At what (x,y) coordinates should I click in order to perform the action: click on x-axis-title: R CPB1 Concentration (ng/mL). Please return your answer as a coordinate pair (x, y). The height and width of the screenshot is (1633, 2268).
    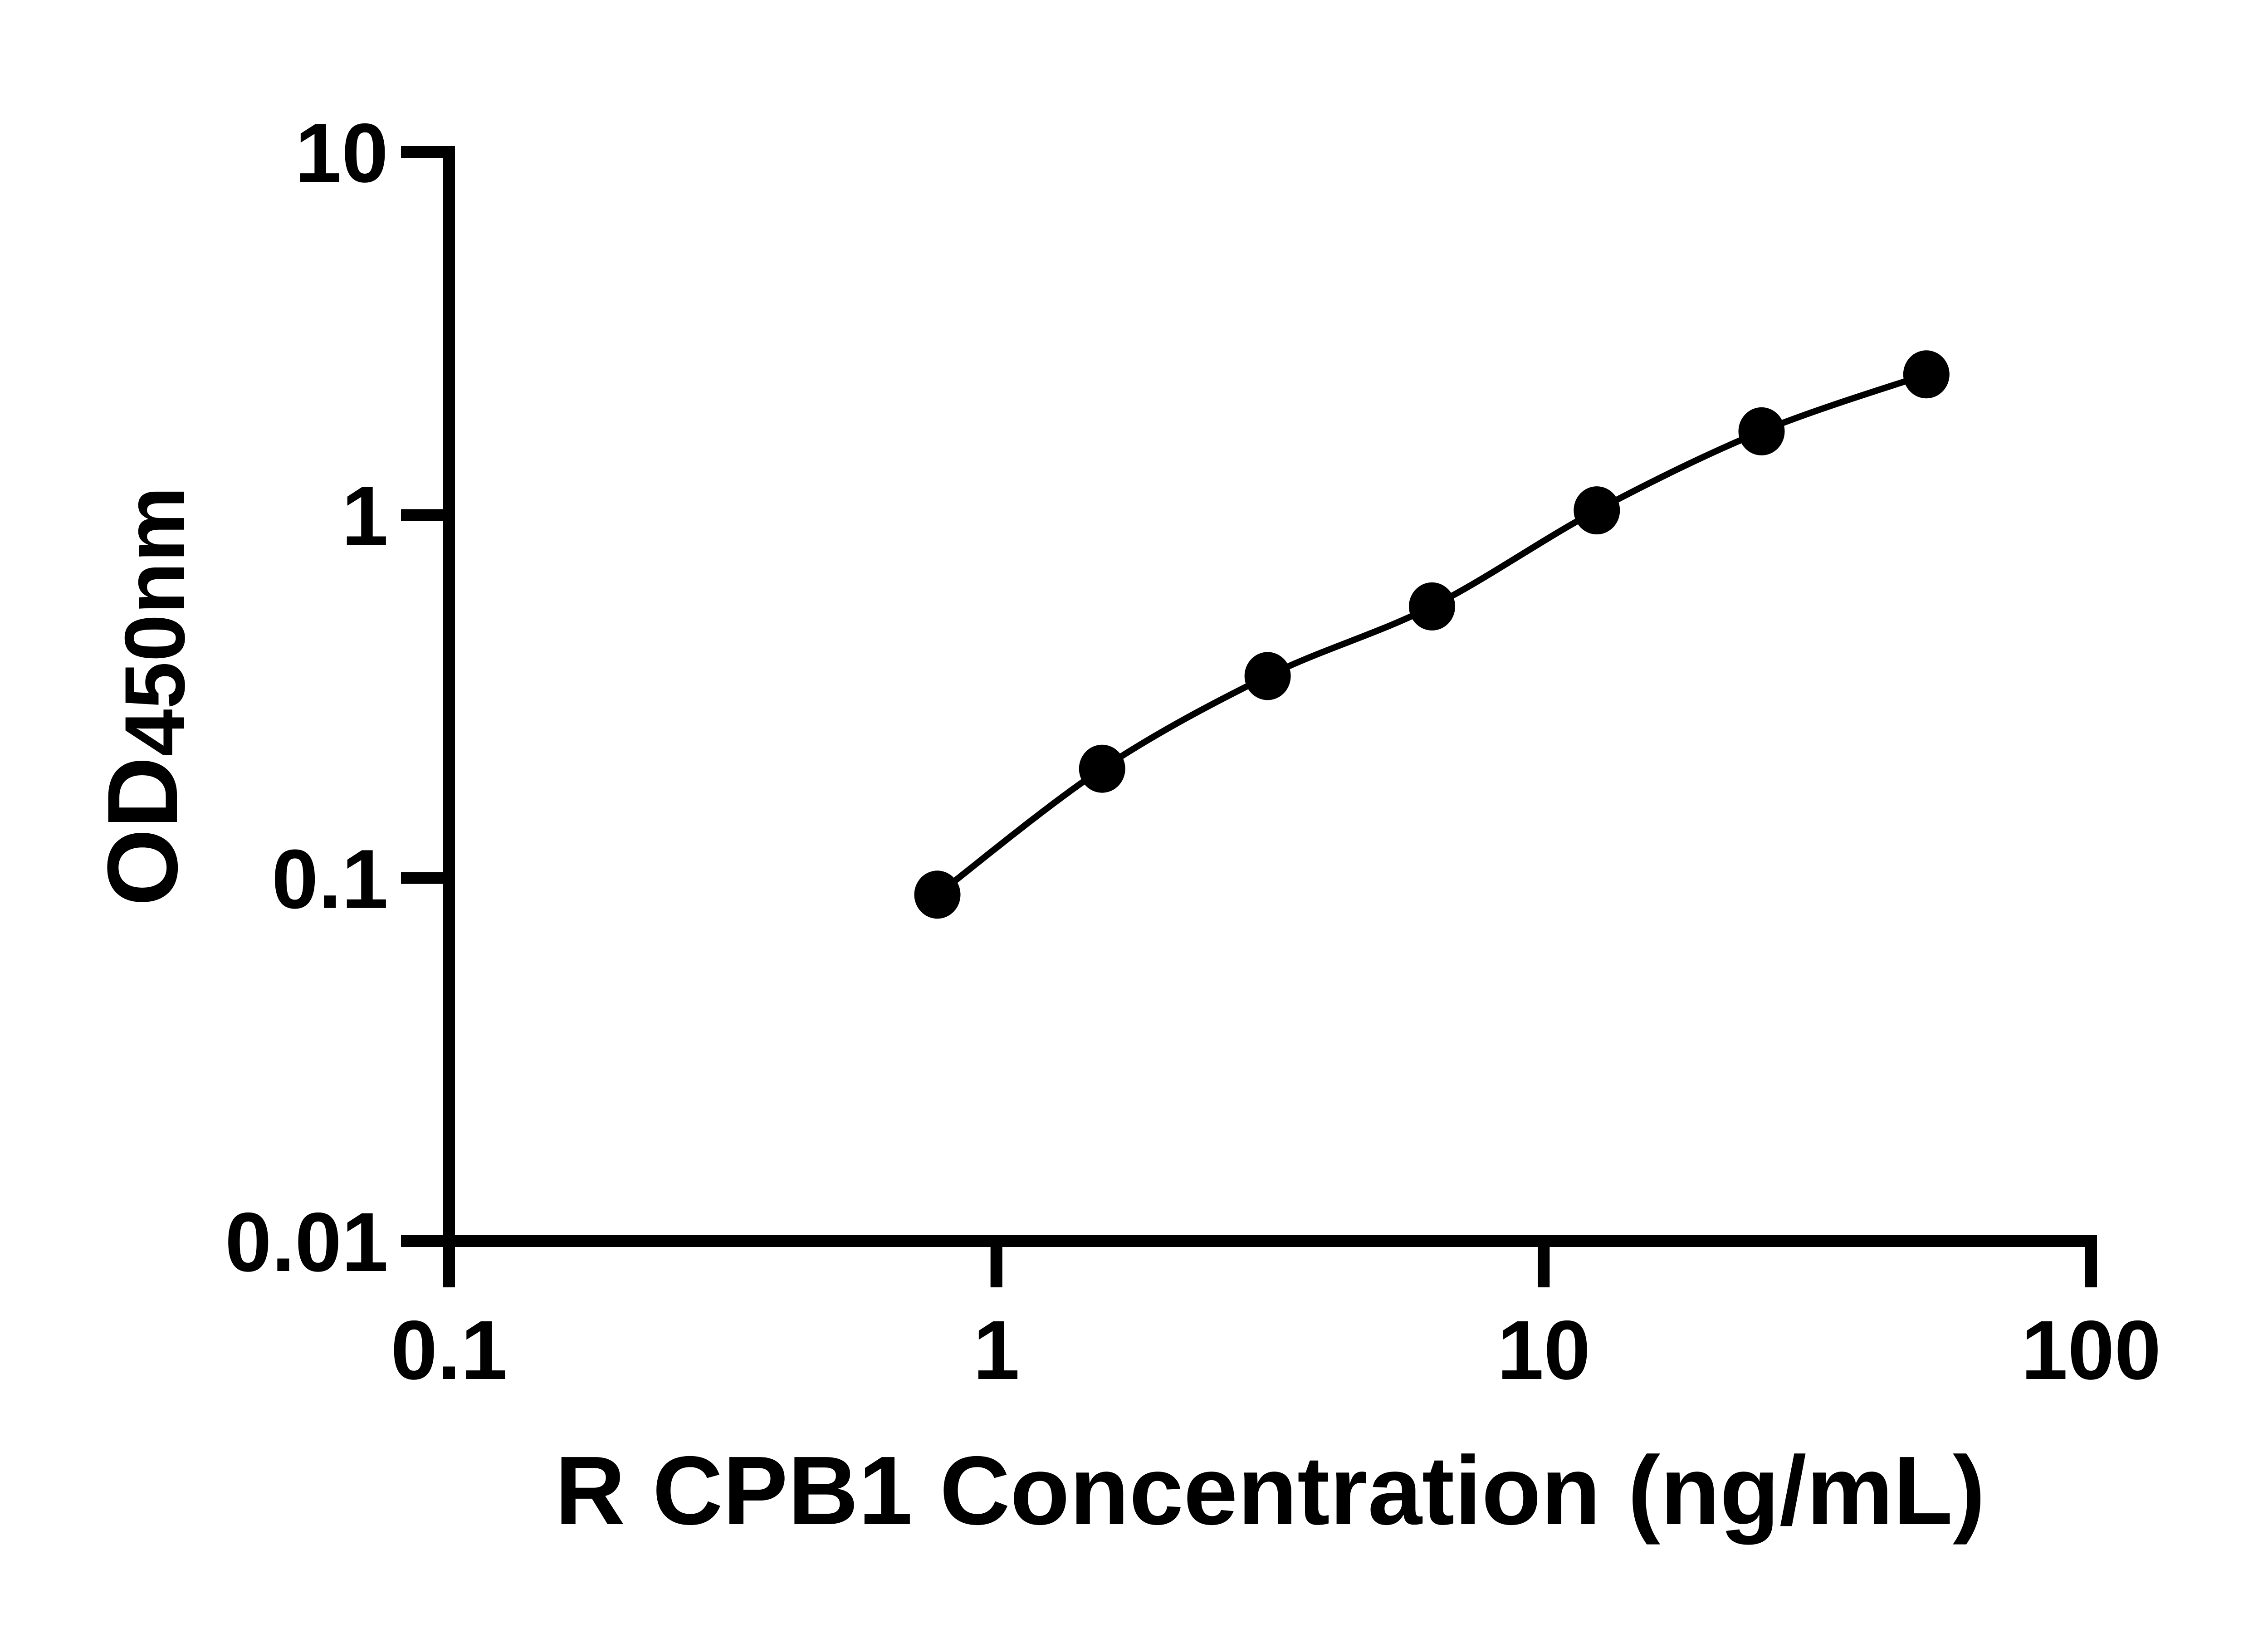
    Looking at the image, I should click on (1270, 1490).